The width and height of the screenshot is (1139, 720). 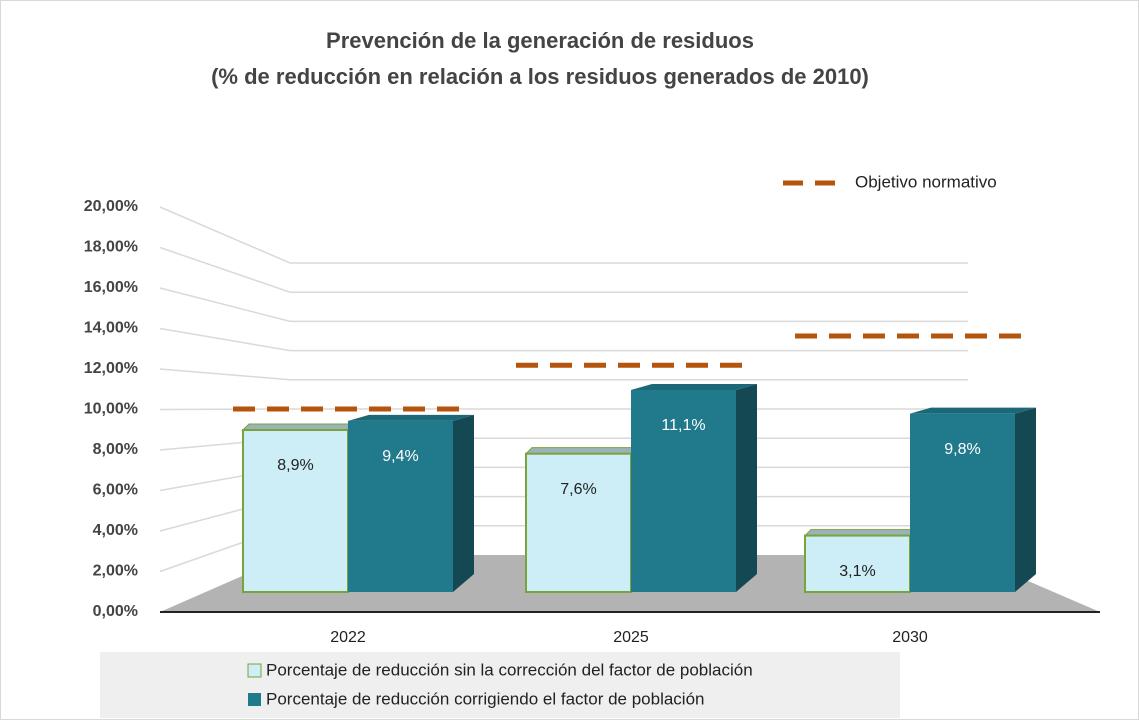 What do you see at coordinates (115, 490) in the screenshot?
I see `y-tick-label: 6,00%` at bounding box center [115, 490].